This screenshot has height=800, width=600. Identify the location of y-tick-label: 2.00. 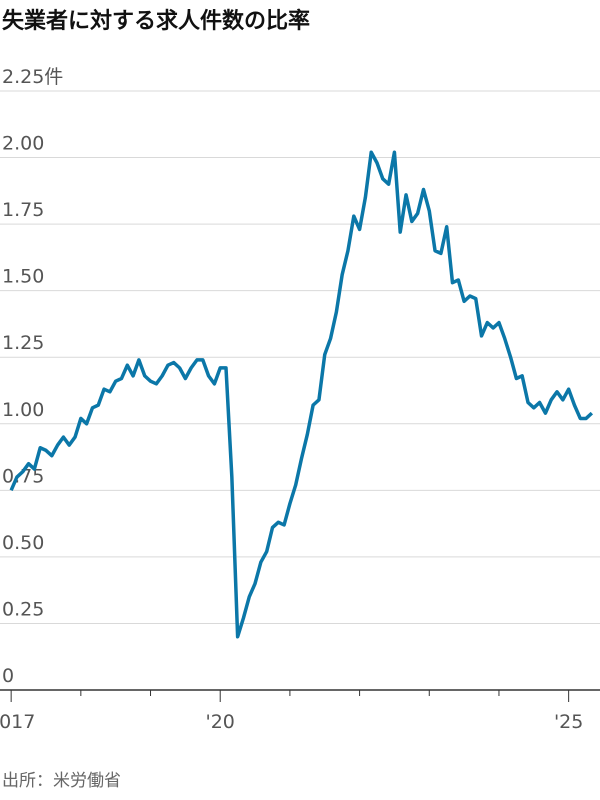
(23, 144).